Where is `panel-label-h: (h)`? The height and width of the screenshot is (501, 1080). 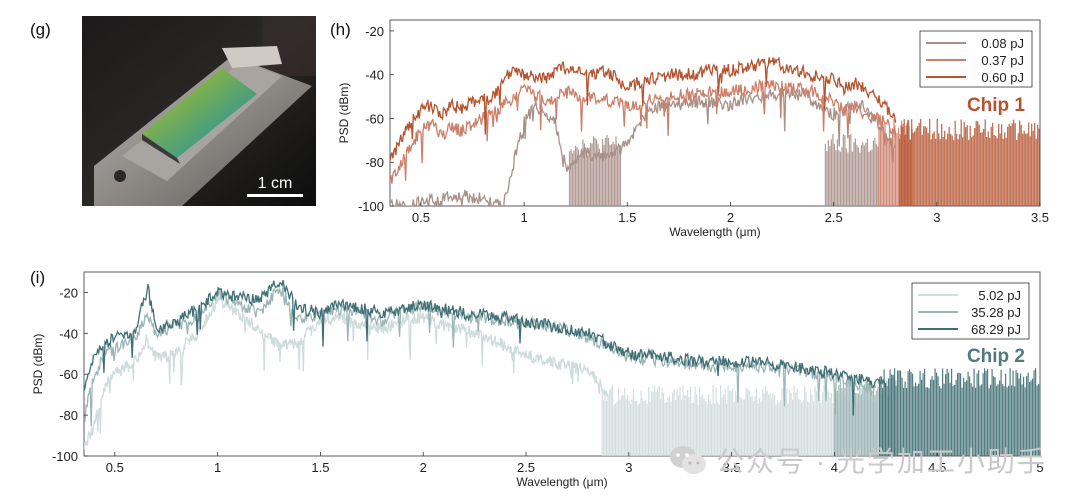
panel-label-h: (h) is located at coordinates (340, 29).